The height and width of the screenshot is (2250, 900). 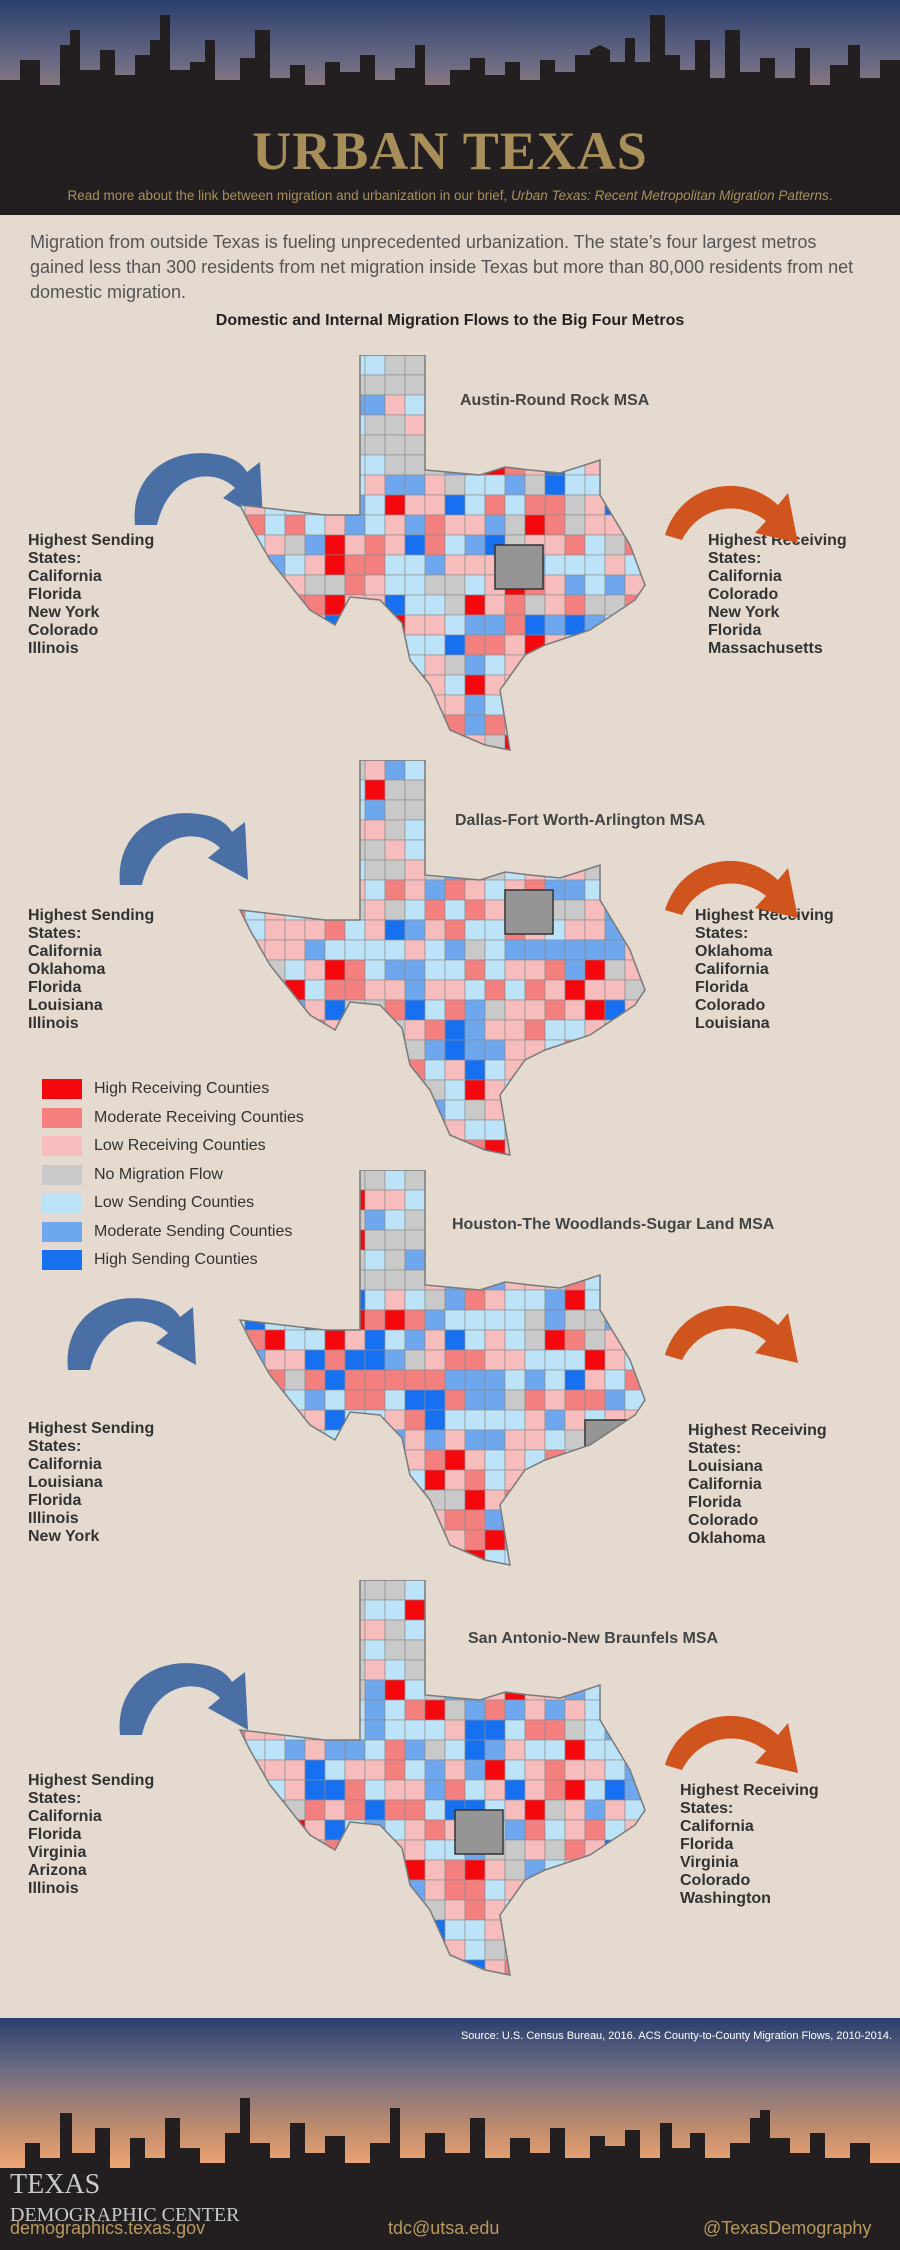 What do you see at coordinates (65, 1482) in the screenshot?
I see `sending-state-item: Louisiana` at bounding box center [65, 1482].